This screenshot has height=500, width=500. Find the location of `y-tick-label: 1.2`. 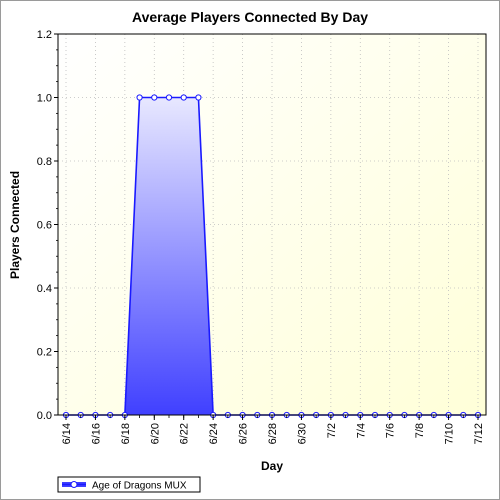

y-tick-label: 1.2 is located at coordinates (44, 35).